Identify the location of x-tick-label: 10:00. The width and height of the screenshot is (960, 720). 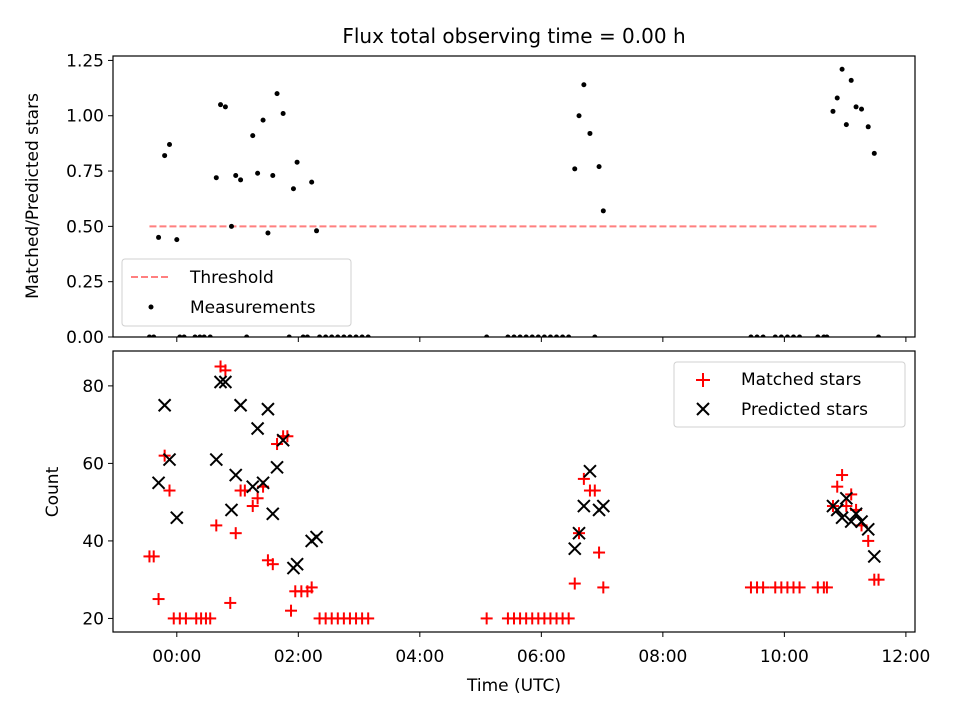
(784, 657).